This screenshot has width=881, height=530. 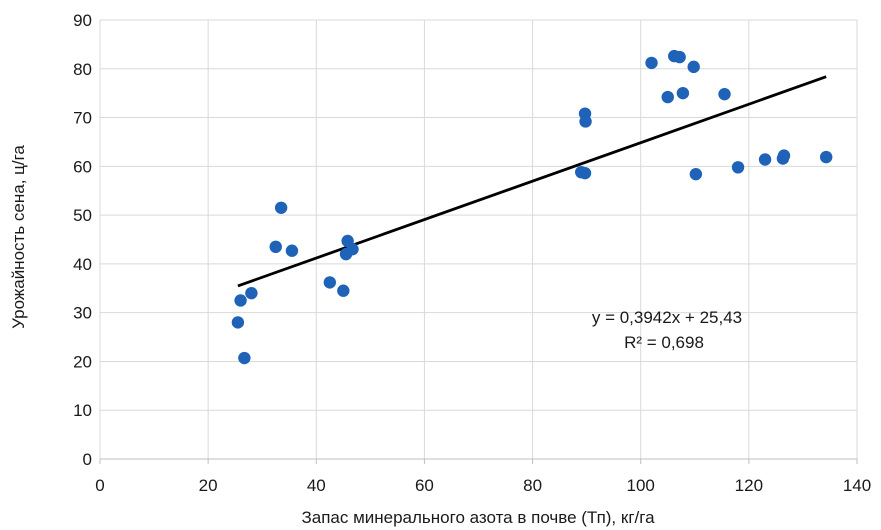 What do you see at coordinates (82, 361) in the screenshot?
I see `y-tick-label: 20` at bounding box center [82, 361].